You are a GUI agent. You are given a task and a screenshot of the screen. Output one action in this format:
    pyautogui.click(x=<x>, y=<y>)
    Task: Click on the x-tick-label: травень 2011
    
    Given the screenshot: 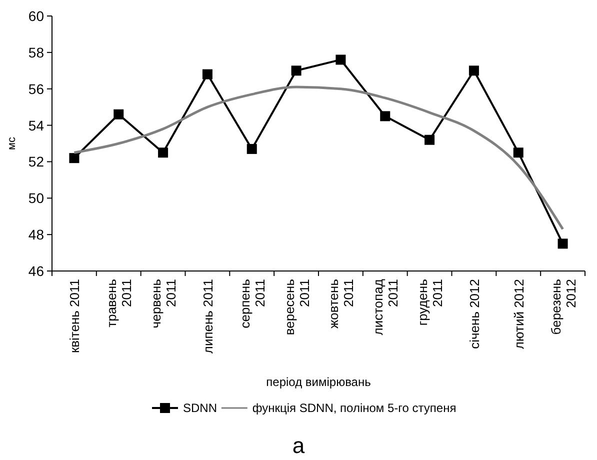 What is the action you would take?
    pyautogui.click(x=119, y=303)
    